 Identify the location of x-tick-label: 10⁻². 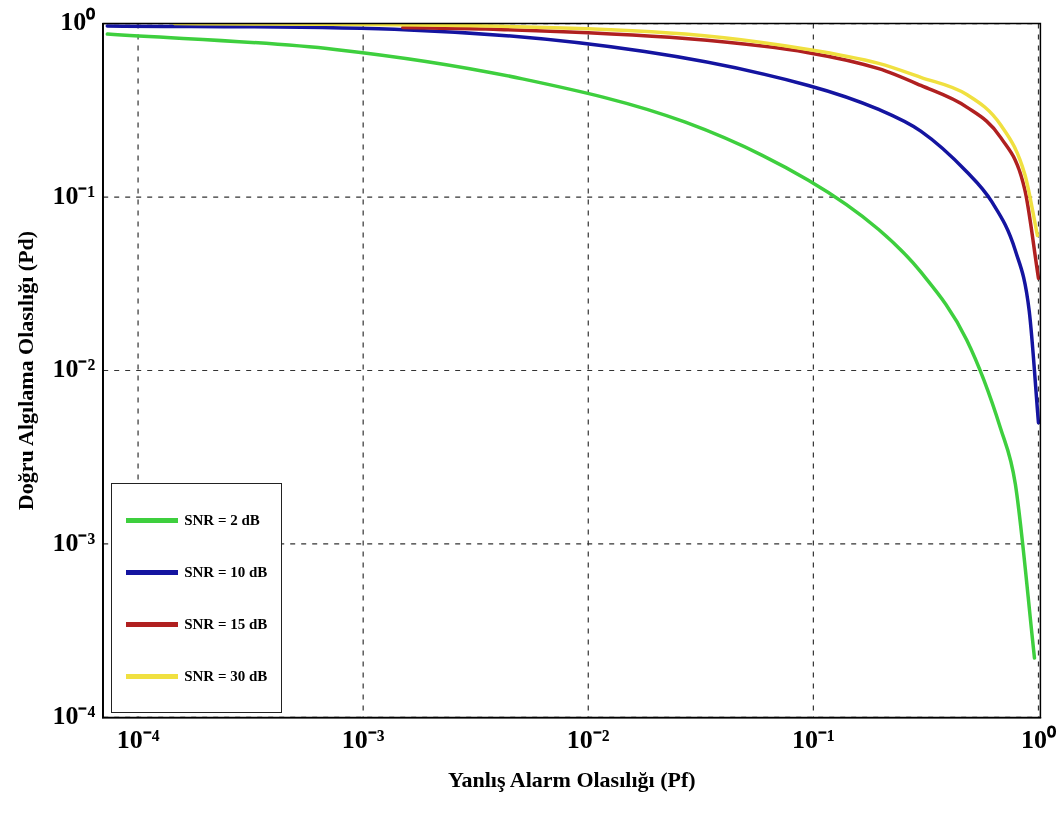
(588, 739).